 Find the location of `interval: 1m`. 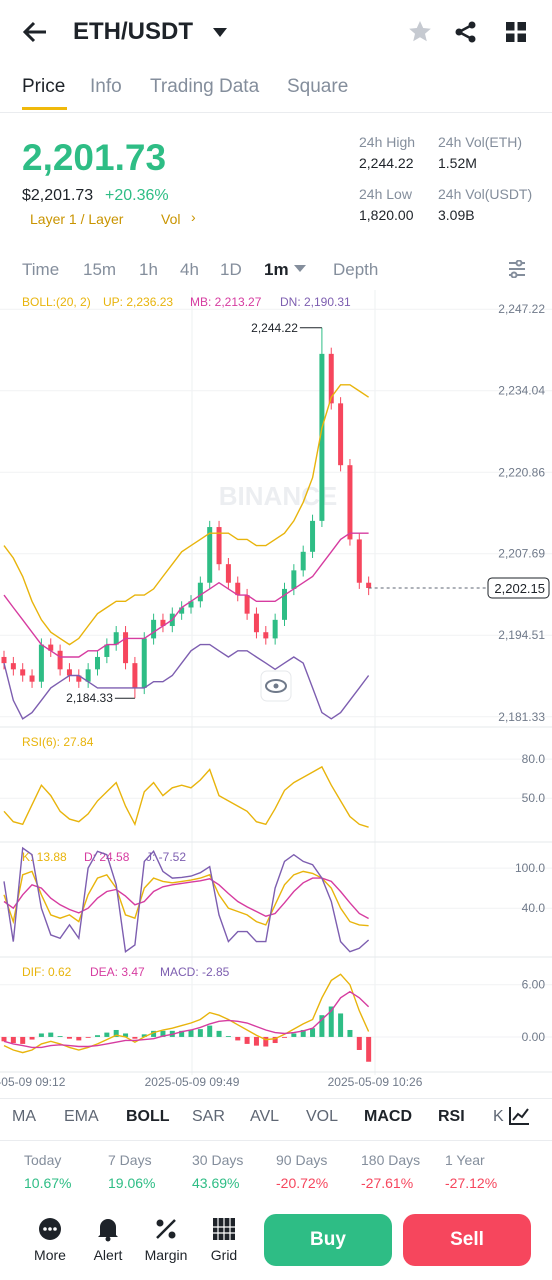

interval: 1m is located at coordinates (276, 269).